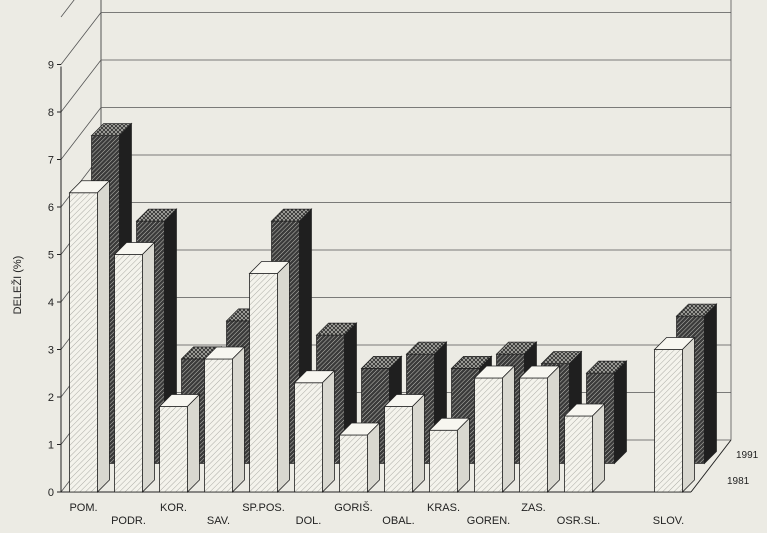 The height and width of the screenshot is (533, 767). I want to click on y-tick-label: 6, so click(51, 208).